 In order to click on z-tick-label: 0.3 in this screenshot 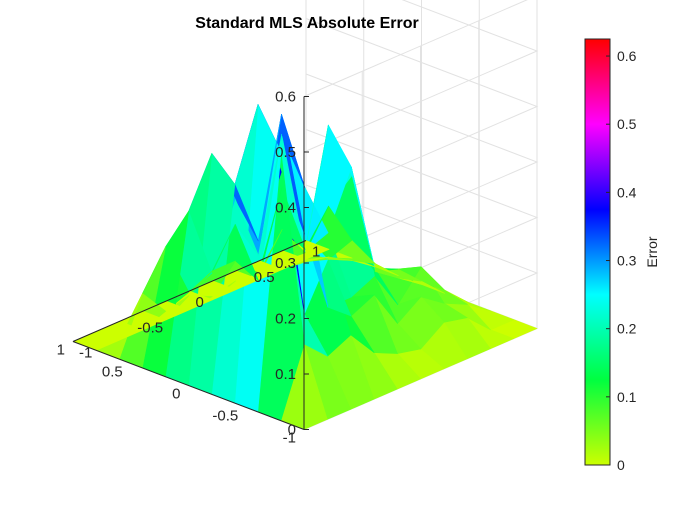, I will do `click(285, 263)`.